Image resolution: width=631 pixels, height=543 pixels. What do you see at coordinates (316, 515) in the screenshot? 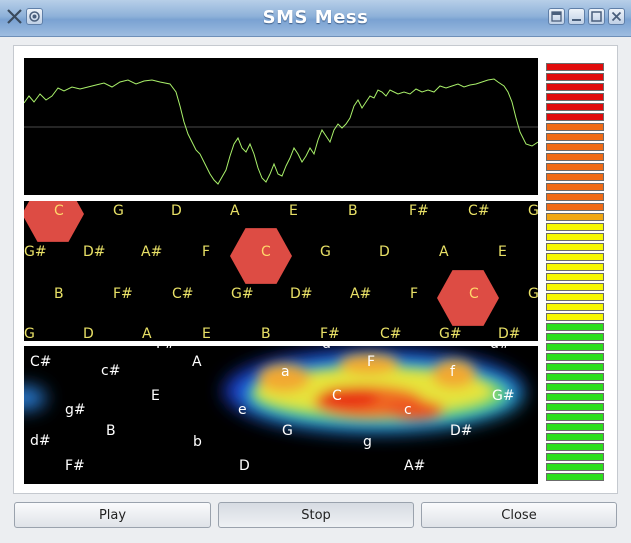
I see `stop-button: Stop` at bounding box center [316, 515].